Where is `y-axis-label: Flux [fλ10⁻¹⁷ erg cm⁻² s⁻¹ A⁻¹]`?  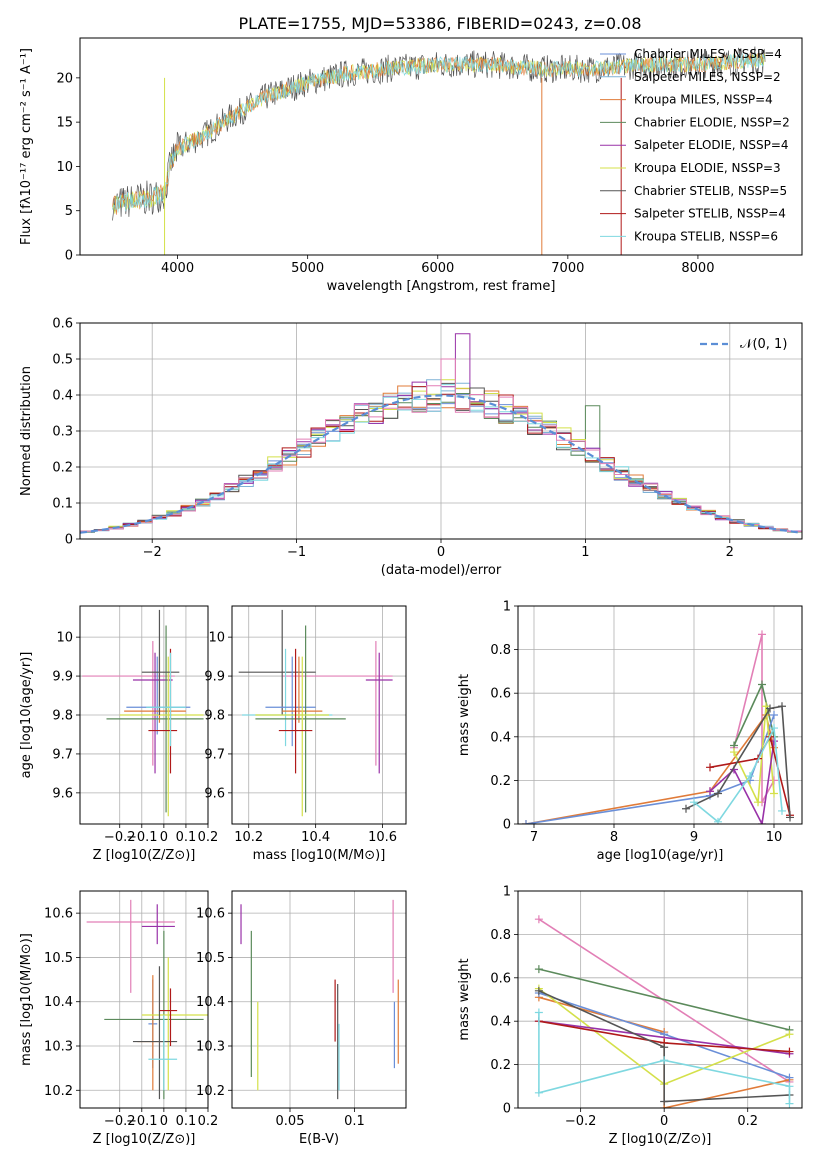 y-axis-label: Flux [fλ10⁻¹⁷ erg cm⁻² s⁻¹ A⁻¹] is located at coordinates (26, 146).